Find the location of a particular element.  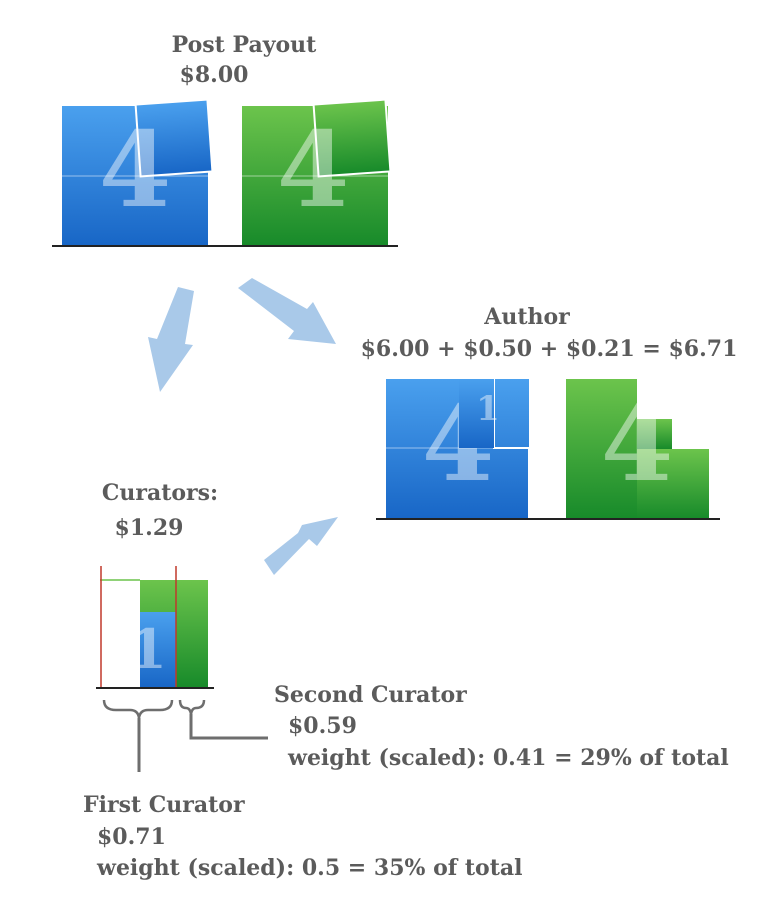

post-payout-blue-block: 4 is located at coordinates (133, 172).